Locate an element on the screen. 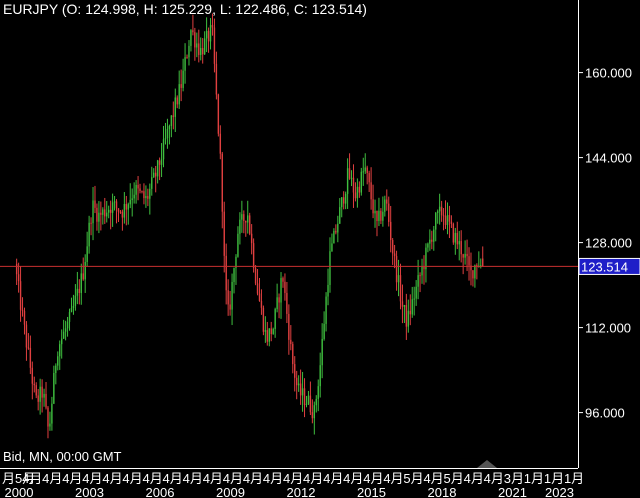 Image resolution: width=640 pixels, height=498 pixels. y-tick-label: 160.000 is located at coordinates (608, 73).